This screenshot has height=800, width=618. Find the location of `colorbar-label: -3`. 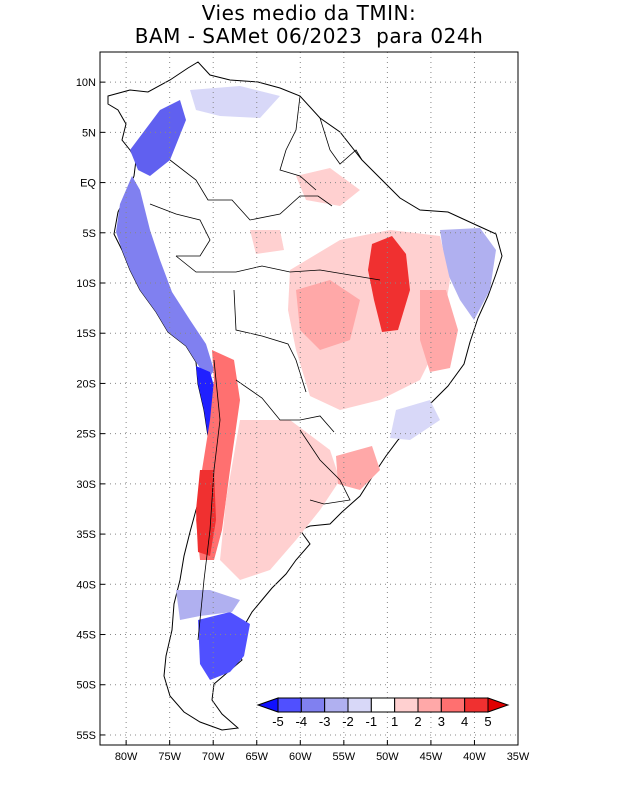

colorbar-label: -3 is located at coordinates (325, 721).